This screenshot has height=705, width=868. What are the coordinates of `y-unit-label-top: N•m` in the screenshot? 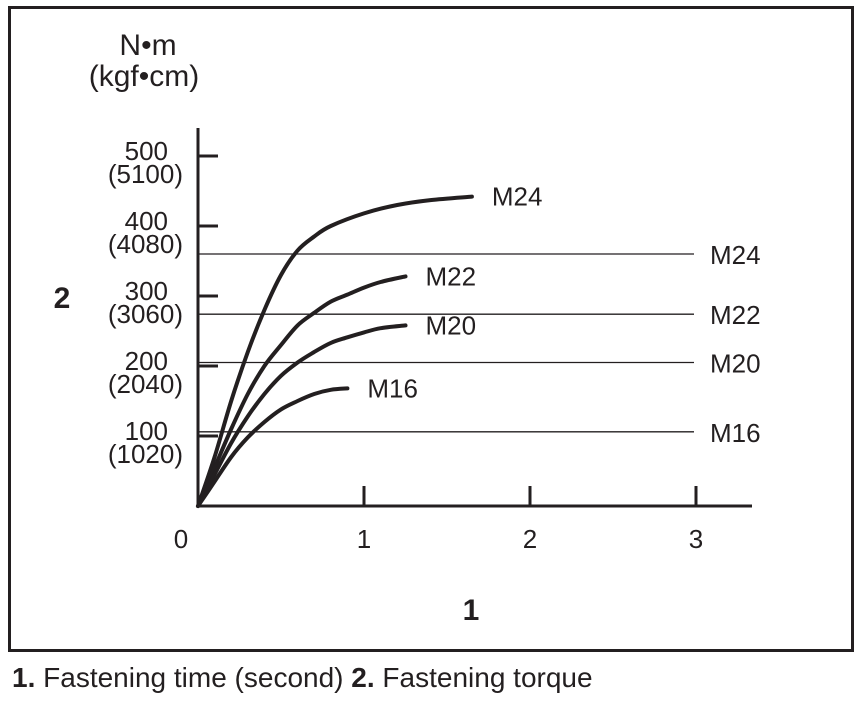 It's located at (147, 45).